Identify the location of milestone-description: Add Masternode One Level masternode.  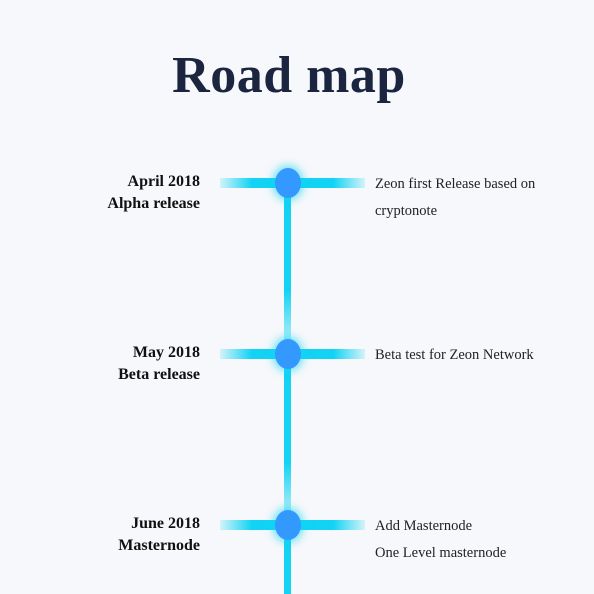
(477, 540).